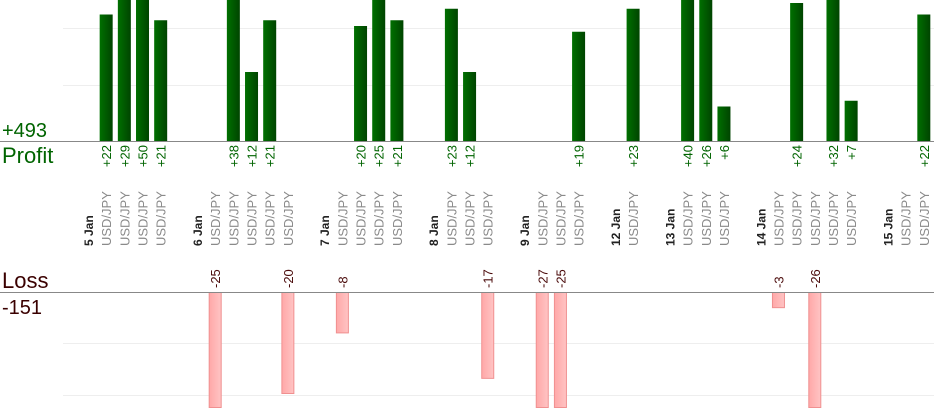  I want to click on profit-value-label: +32, so click(833, 156).